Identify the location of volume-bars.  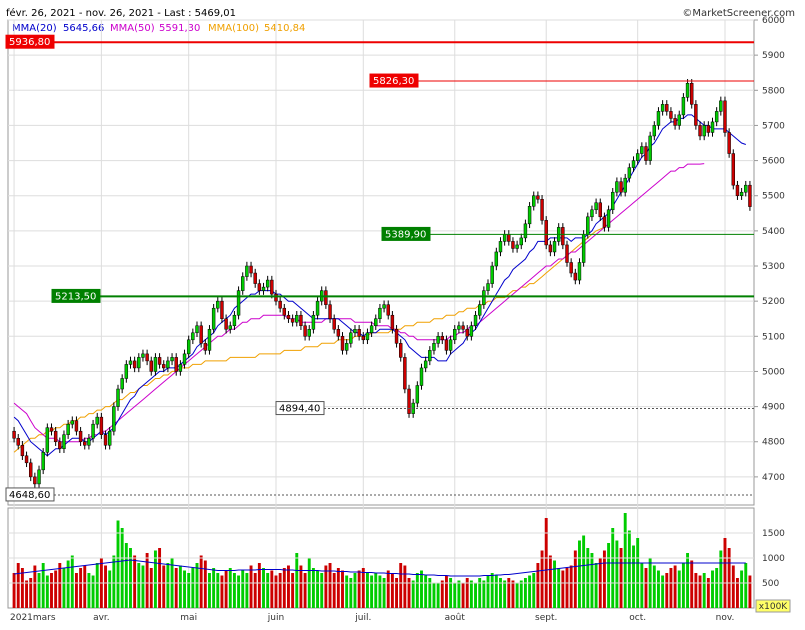
(382, 560).